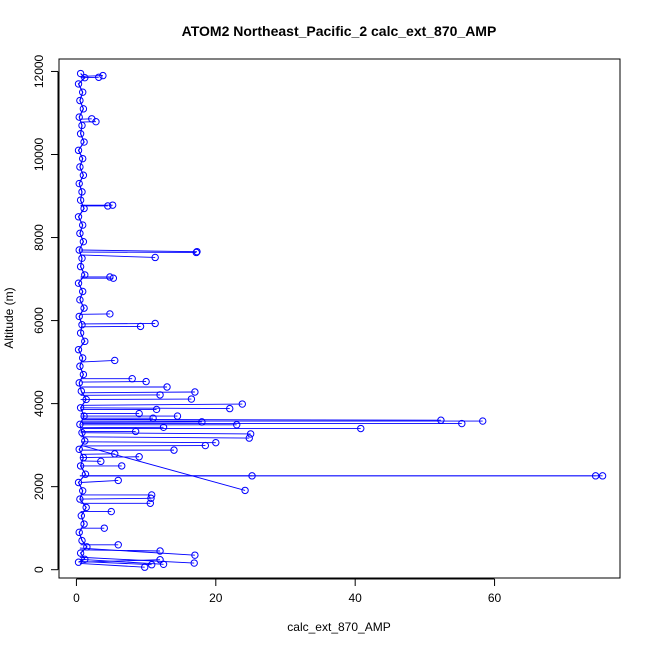 The height and width of the screenshot is (650, 650). What do you see at coordinates (9, 317) in the screenshot?
I see `y-axis-label: Altitude (m)` at bounding box center [9, 317].